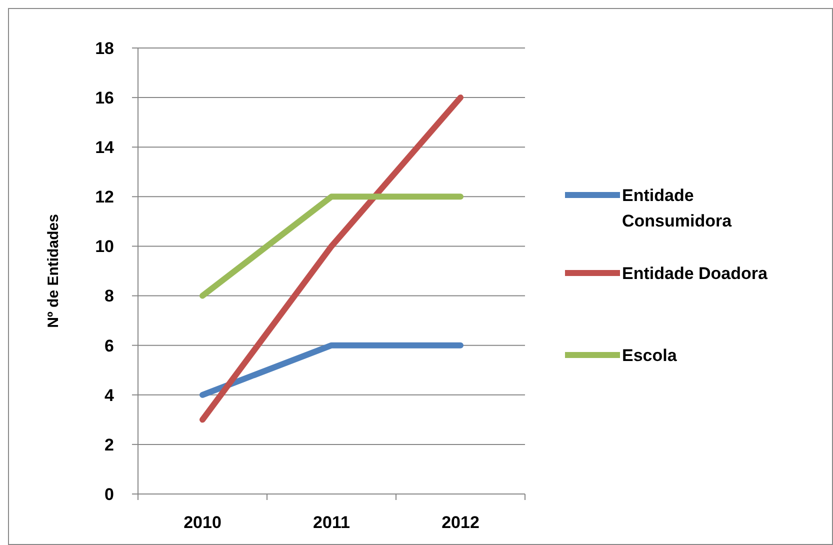 The image size is (833, 545). I want to click on legend-label: Entidade Doadora, so click(695, 273).